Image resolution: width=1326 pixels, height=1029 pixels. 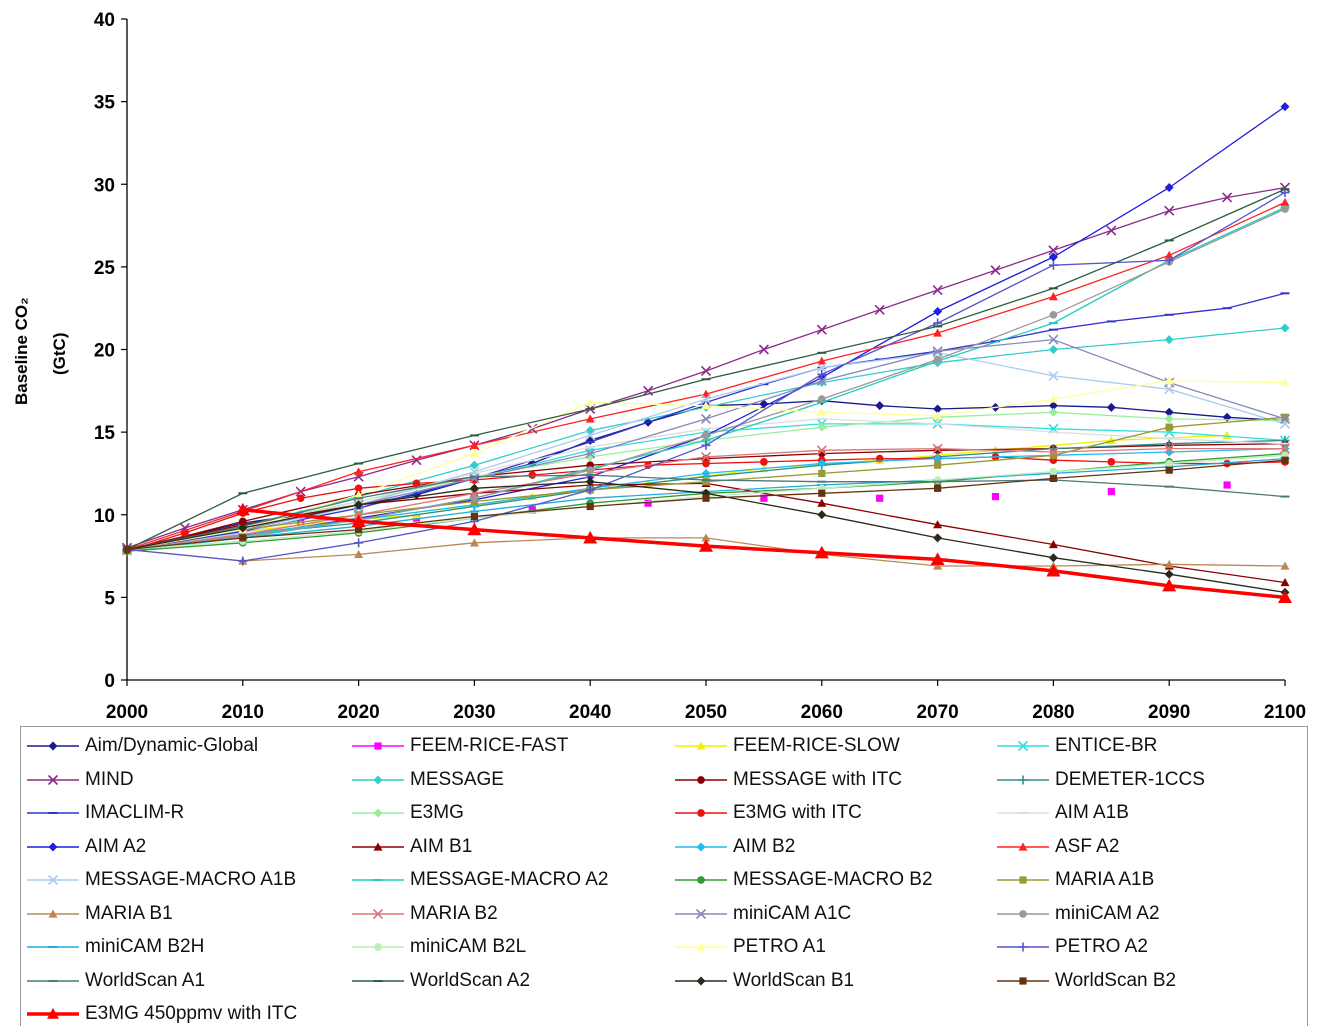 I want to click on legend-label: MESSAGE, so click(x=457, y=779).